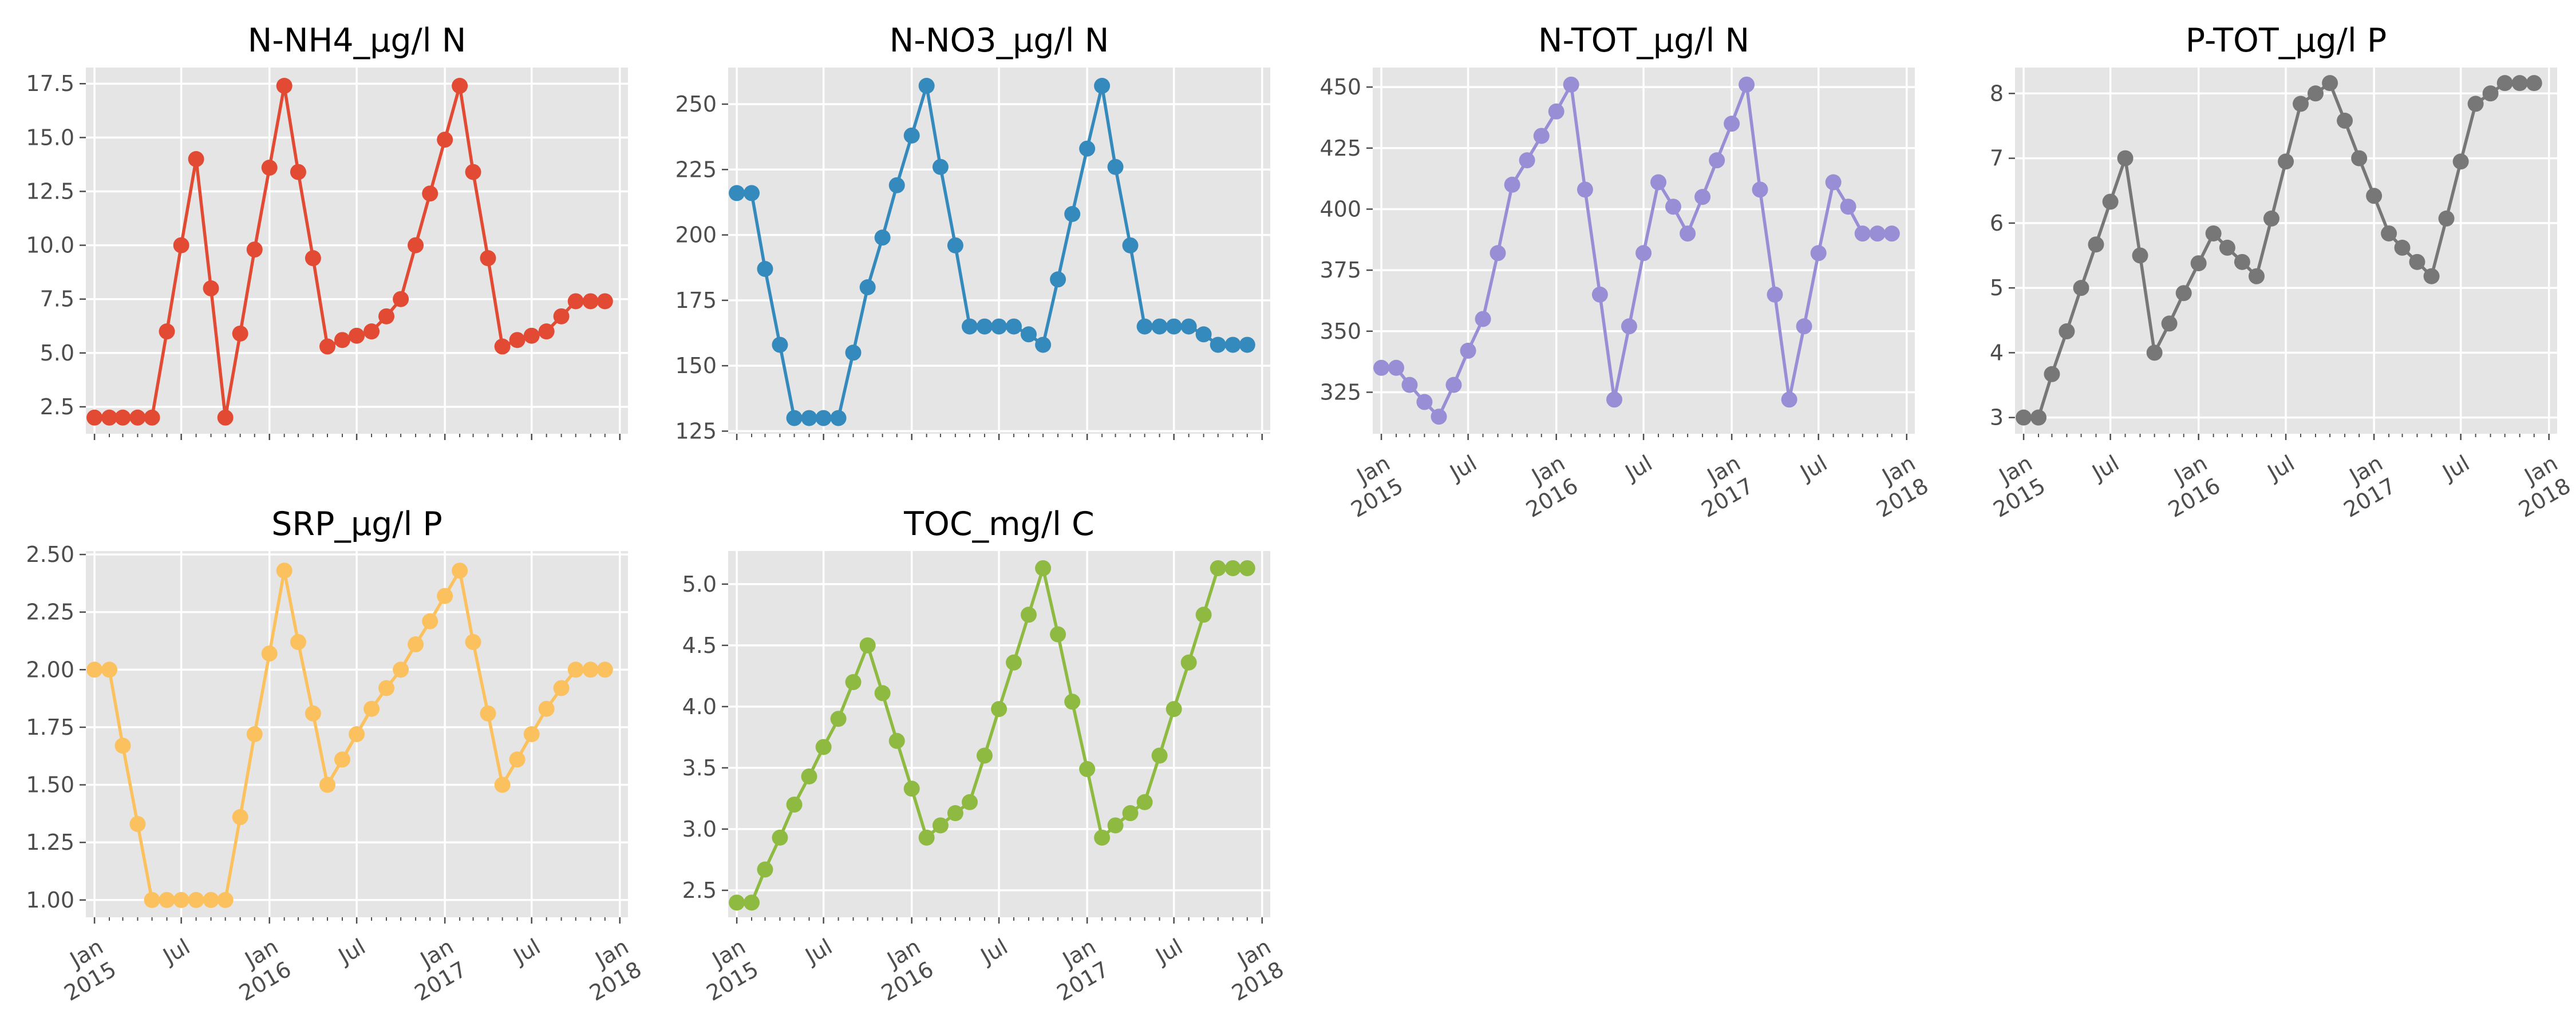  Describe the element at coordinates (2188, 486) in the screenshot. I see `x-tick-label: Jan2016` at that location.